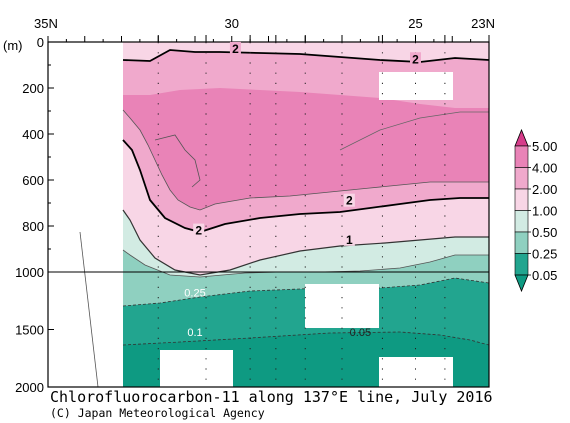 The height and width of the screenshot is (423, 570). Describe the element at coordinates (177, 161) in the screenshot. I see `contour-line-4b` at that location.